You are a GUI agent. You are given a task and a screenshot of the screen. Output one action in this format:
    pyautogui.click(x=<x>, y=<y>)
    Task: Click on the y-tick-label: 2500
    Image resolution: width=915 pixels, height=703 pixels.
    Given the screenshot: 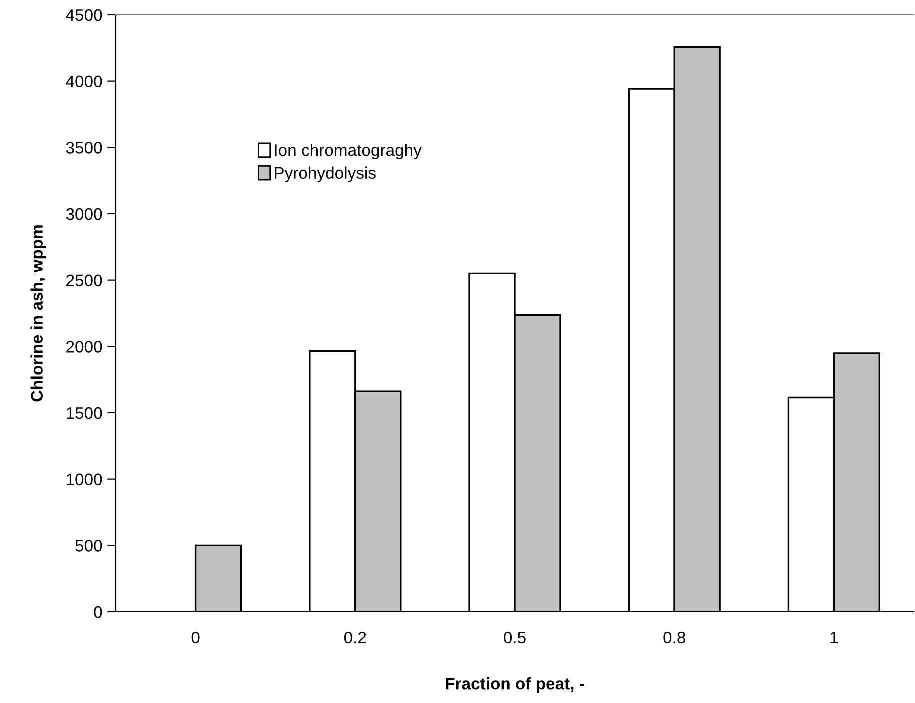 What is the action you would take?
    pyautogui.click(x=84, y=280)
    